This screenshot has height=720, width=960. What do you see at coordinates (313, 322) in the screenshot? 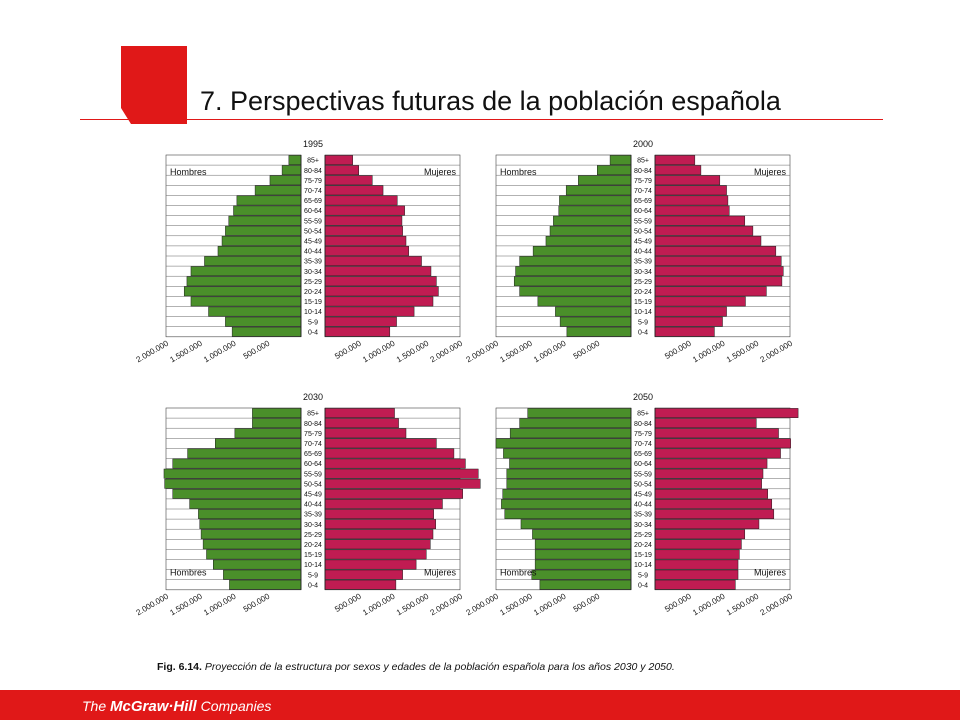
I see `age-group-label: 5-9` at bounding box center [313, 322].